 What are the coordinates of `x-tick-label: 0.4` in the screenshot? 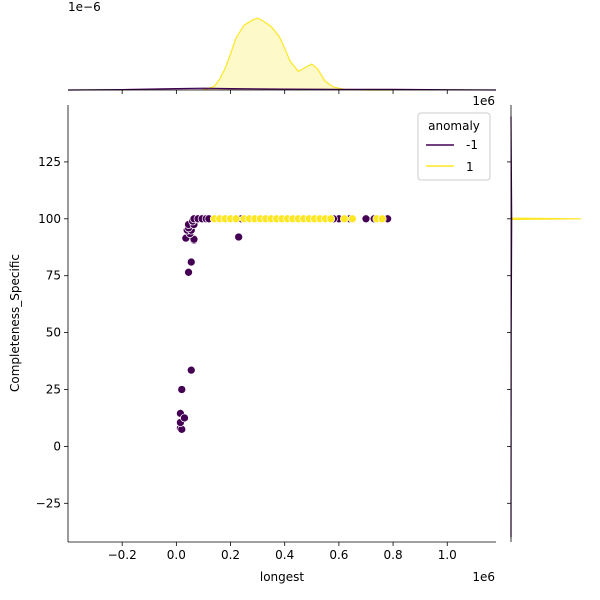 It's located at (284, 555).